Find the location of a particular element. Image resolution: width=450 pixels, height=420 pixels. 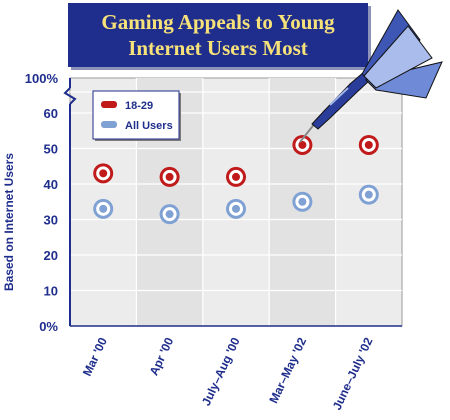

y-tick-label: 30 is located at coordinates (51, 220).